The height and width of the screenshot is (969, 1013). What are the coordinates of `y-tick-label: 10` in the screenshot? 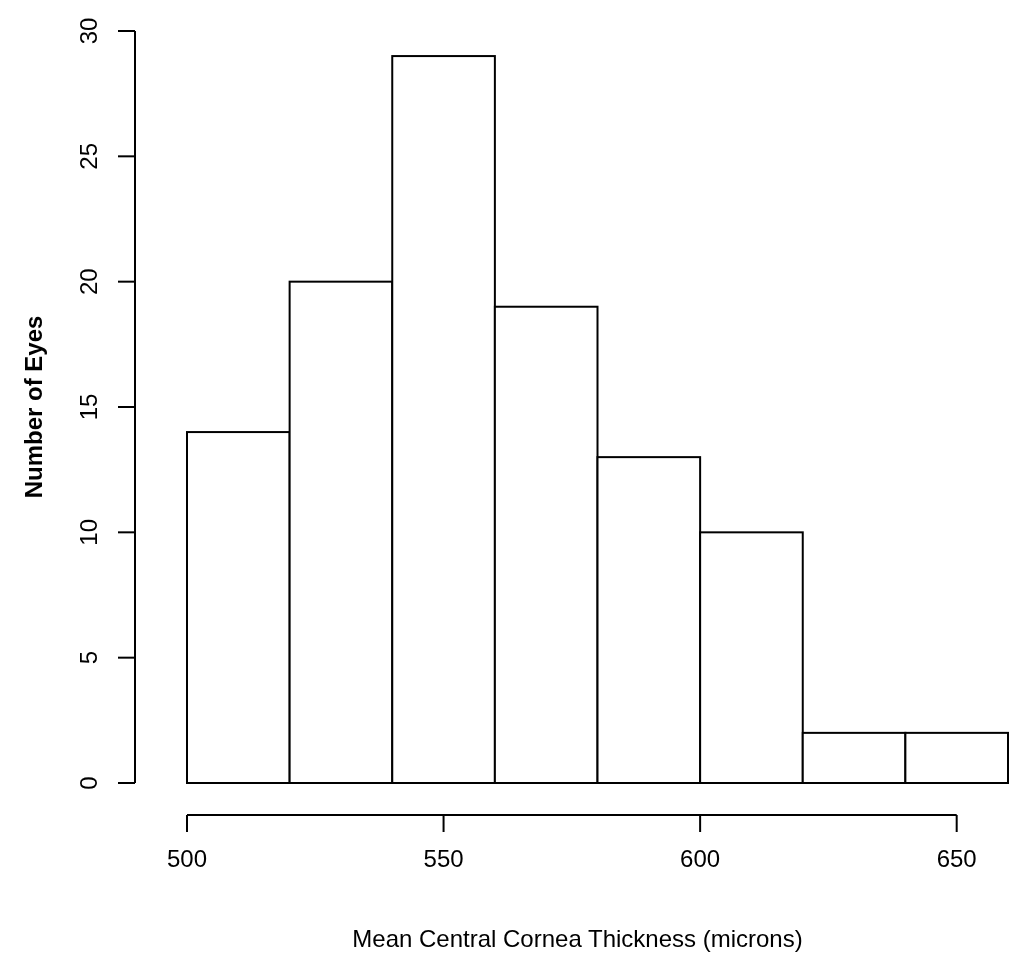 It's located at (88, 532).